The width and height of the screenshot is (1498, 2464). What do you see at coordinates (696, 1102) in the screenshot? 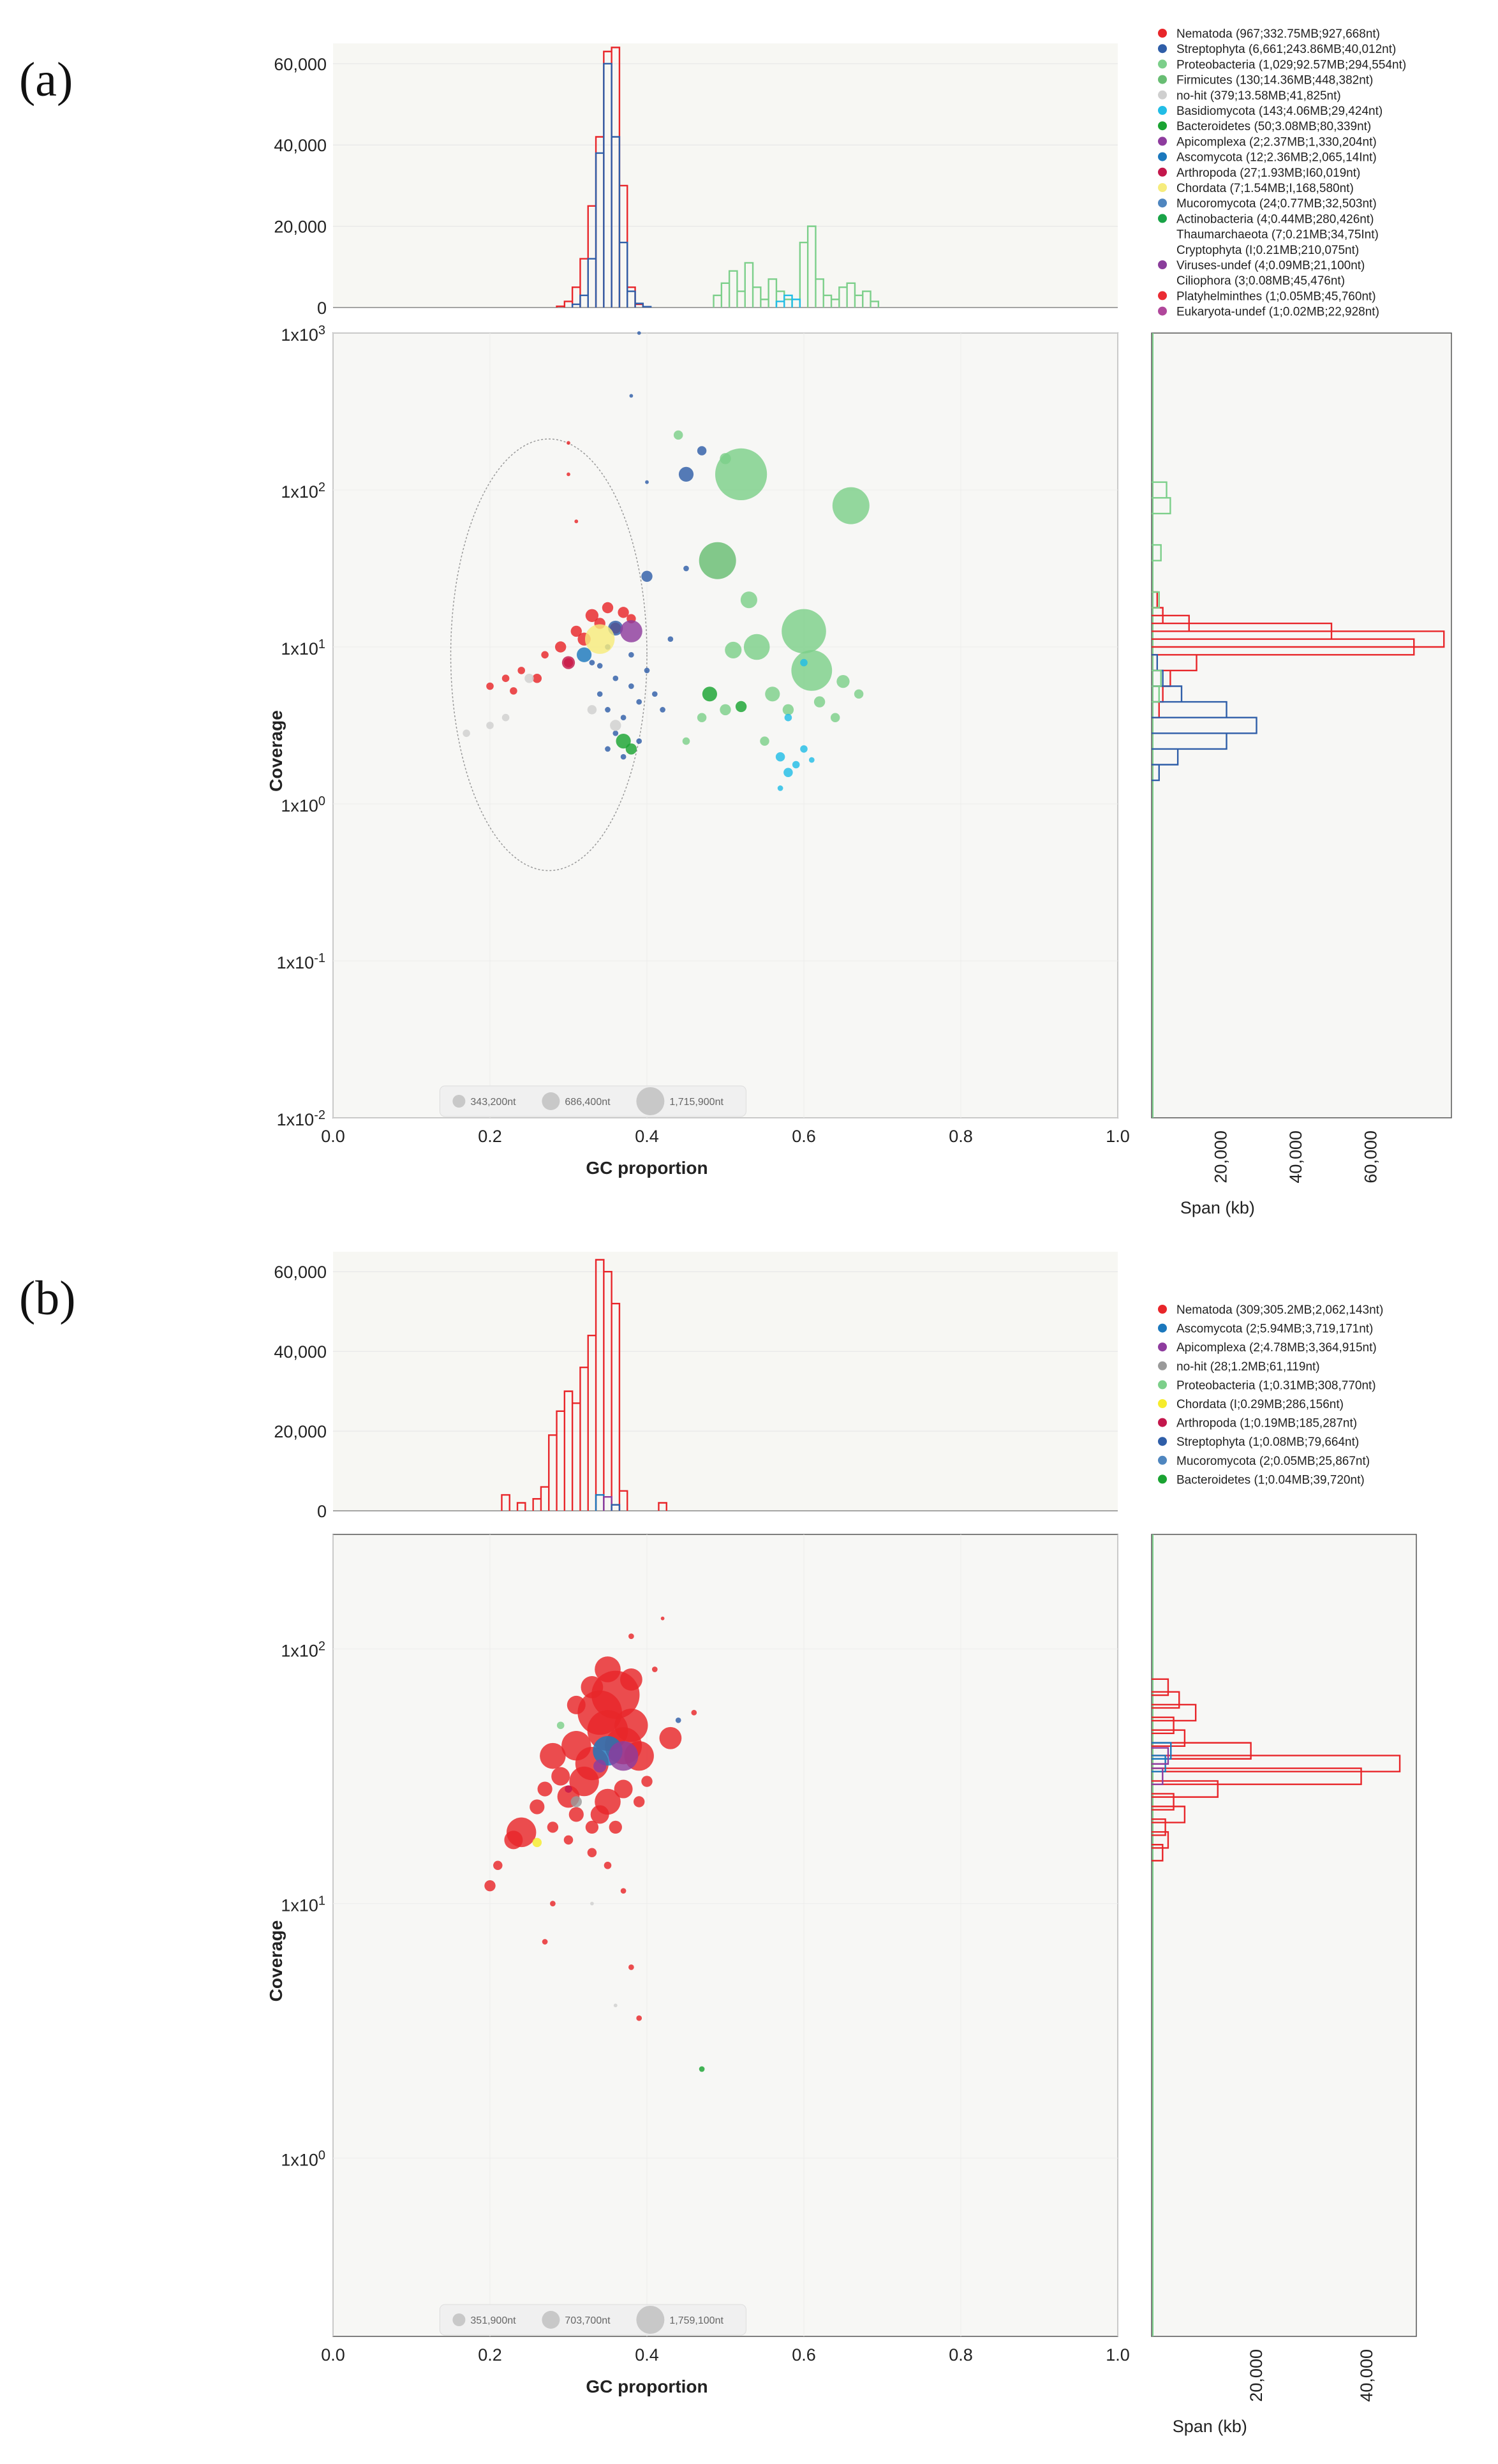
I see `size-legend-label: 1,715,900nt` at bounding box center [696, 1102].